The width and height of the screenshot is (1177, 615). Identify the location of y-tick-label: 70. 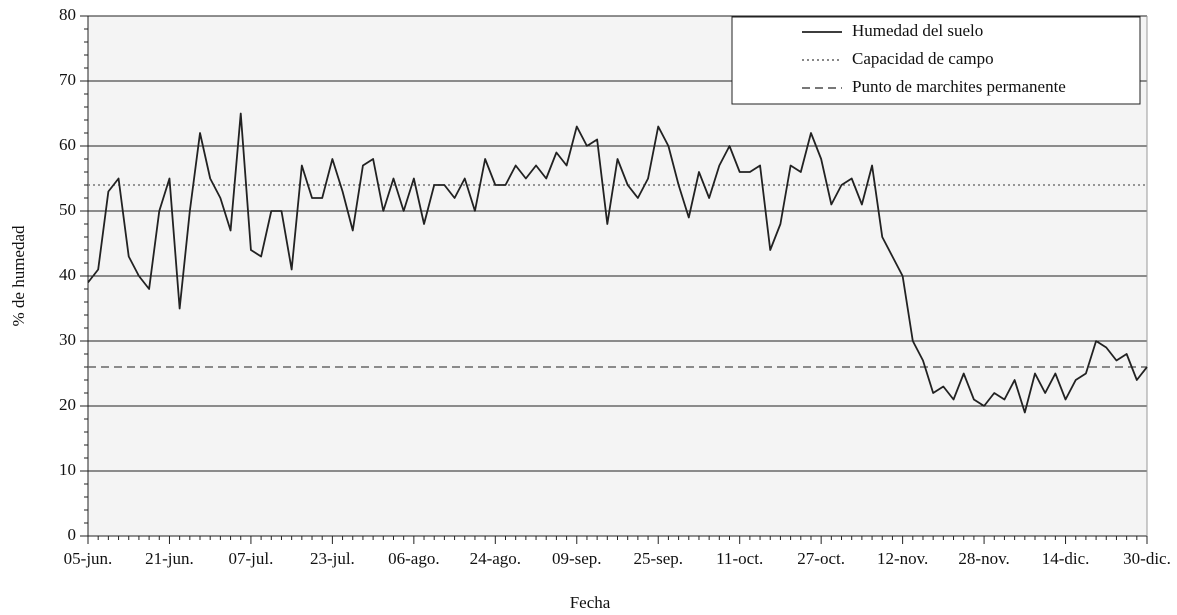
(67, 79).